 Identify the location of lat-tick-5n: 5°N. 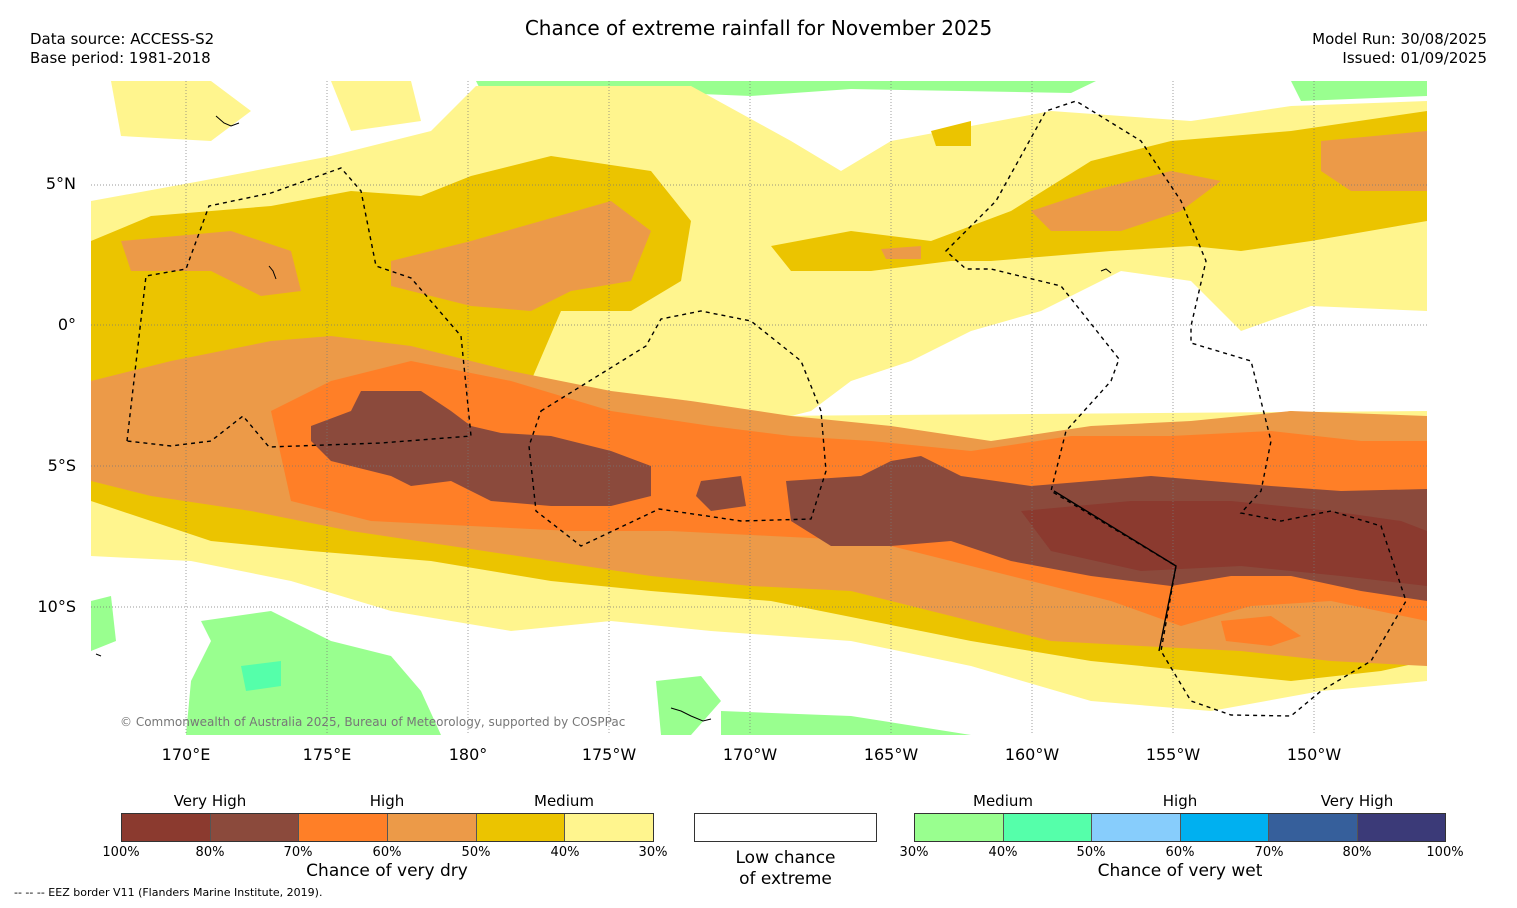
(60, 183).